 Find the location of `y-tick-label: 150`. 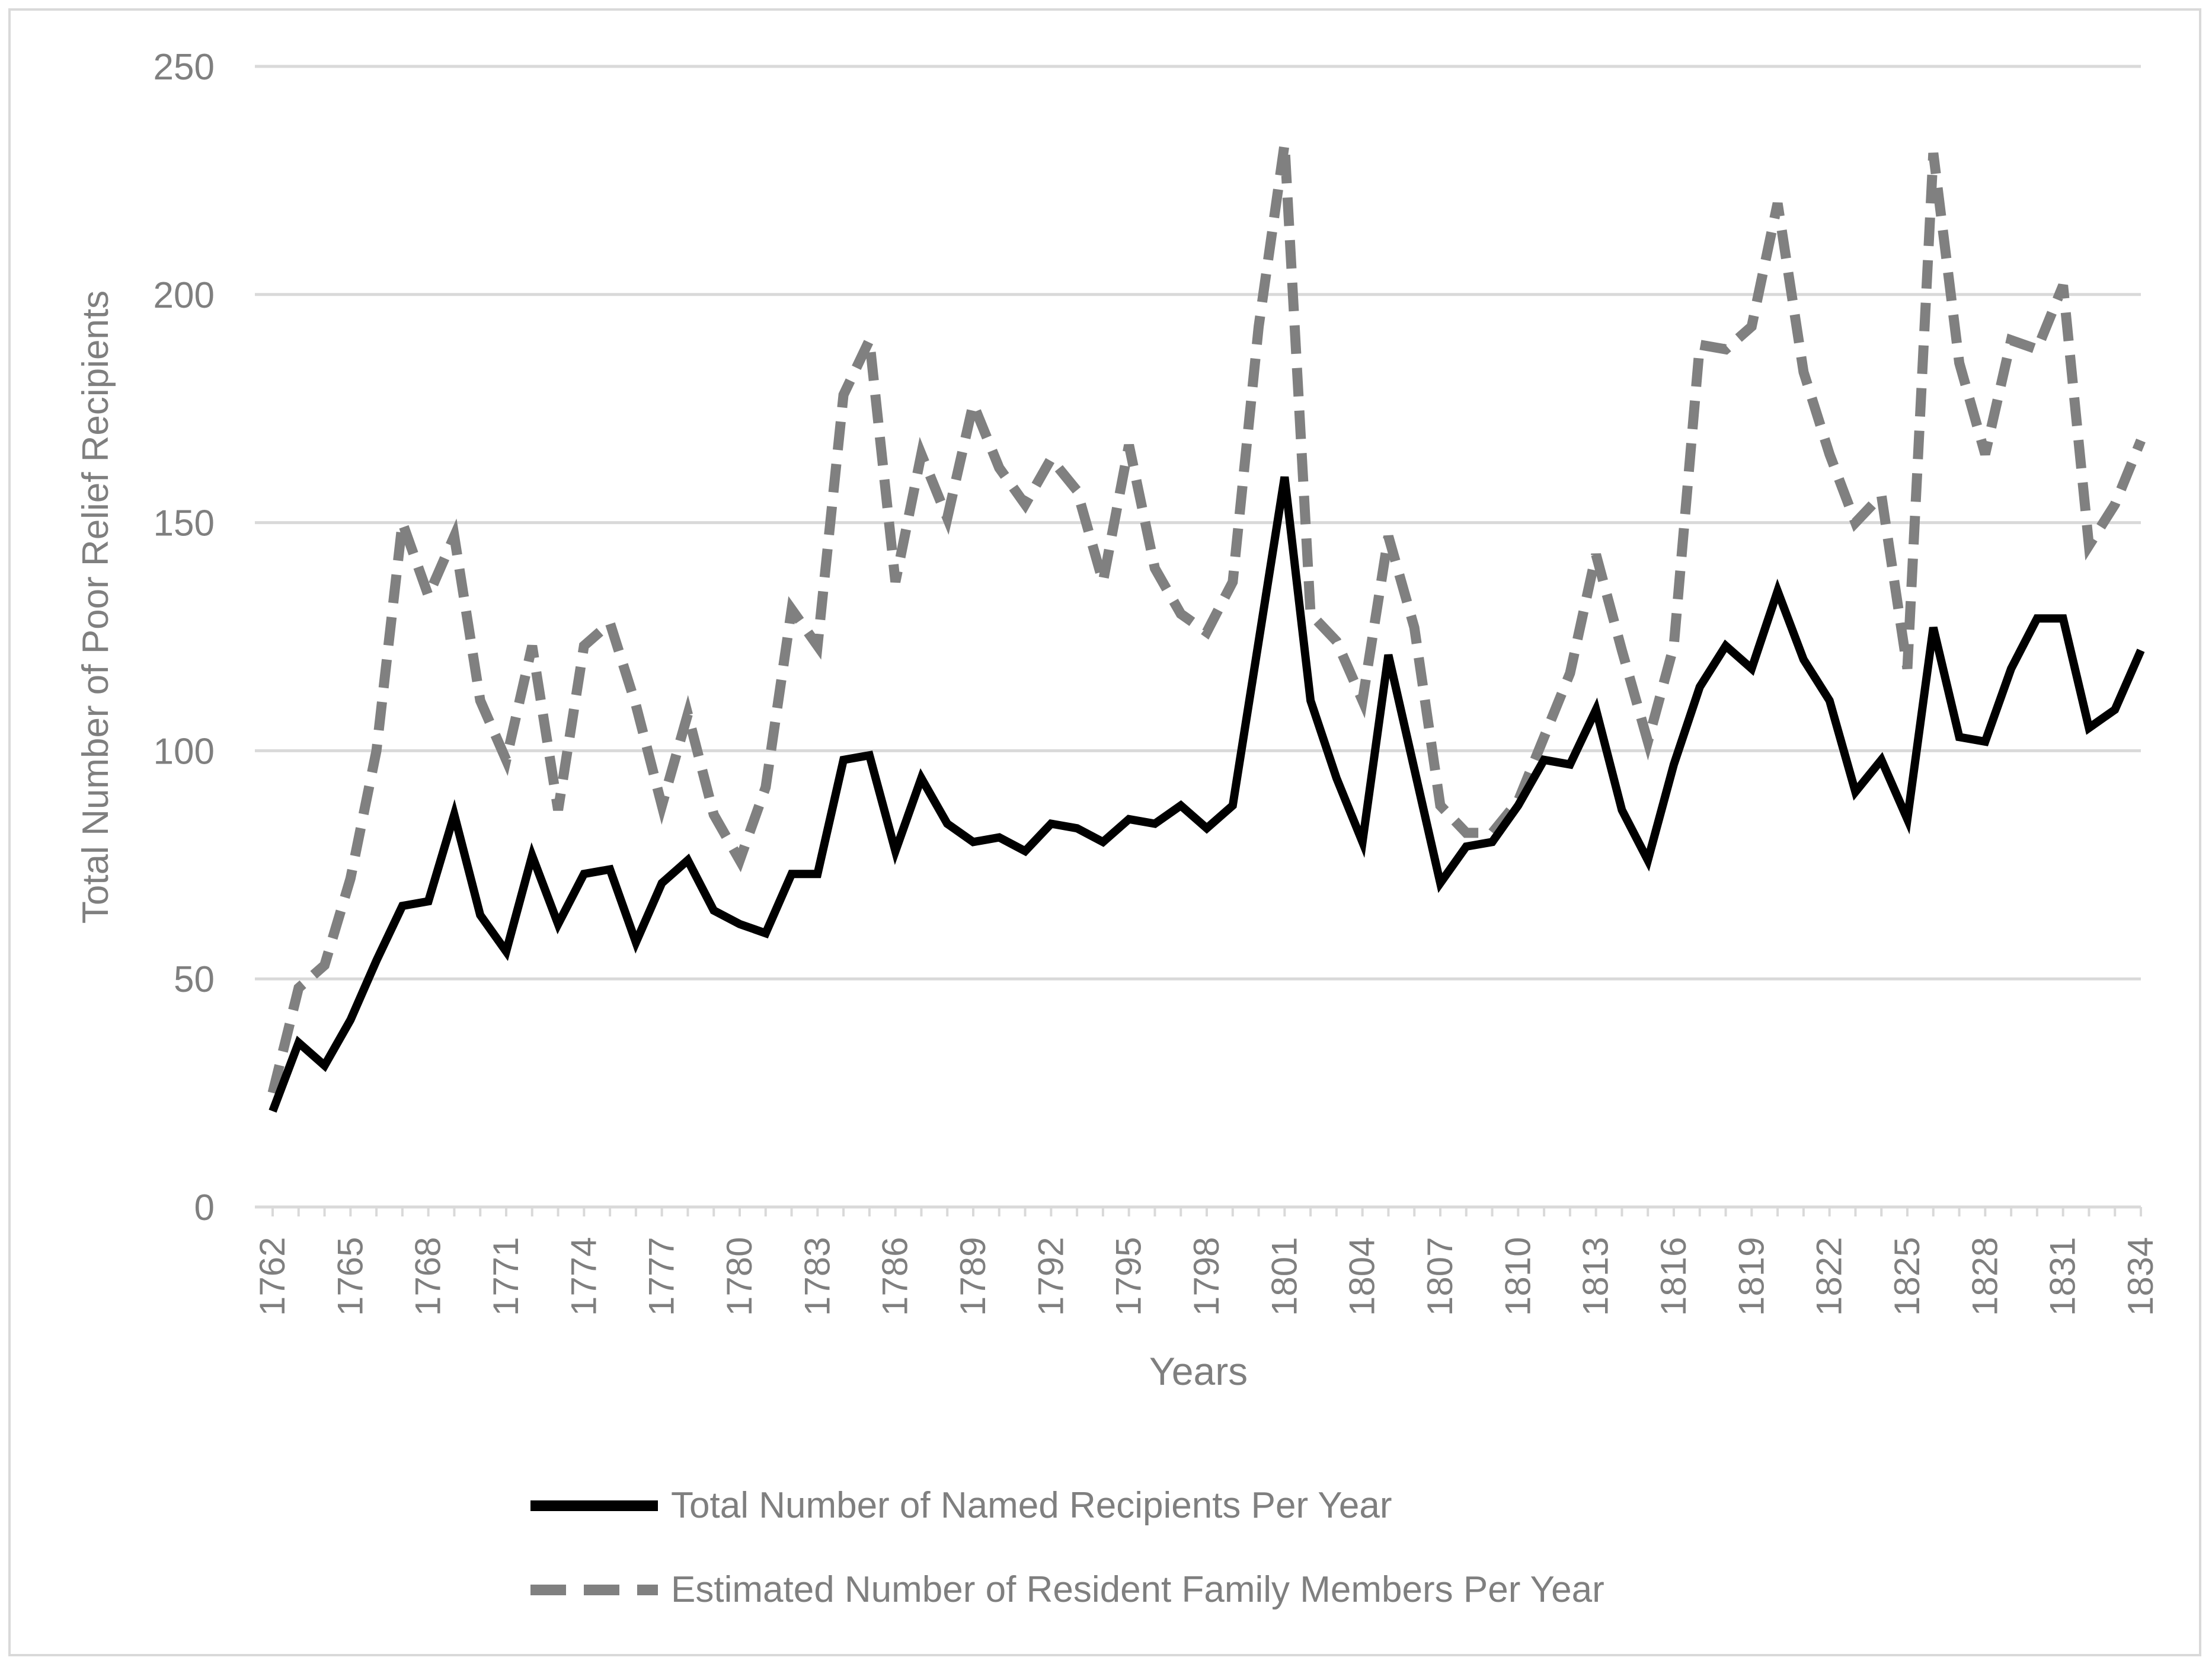

y-tick-label: 150 is located at coordinates (184, 523).